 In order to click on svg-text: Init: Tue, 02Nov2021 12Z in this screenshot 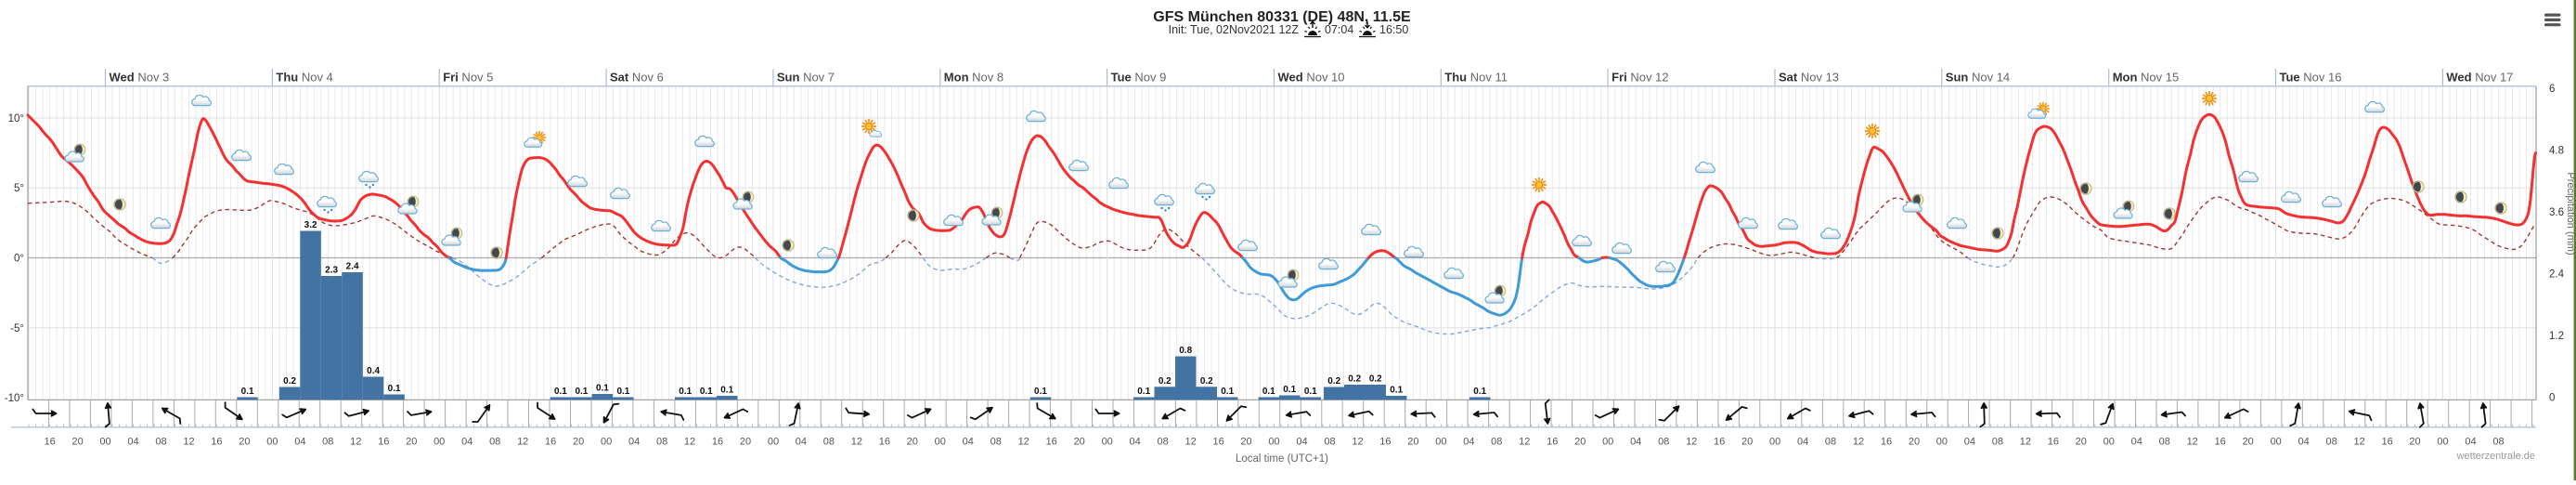, I will do `click(1234, 29)`.